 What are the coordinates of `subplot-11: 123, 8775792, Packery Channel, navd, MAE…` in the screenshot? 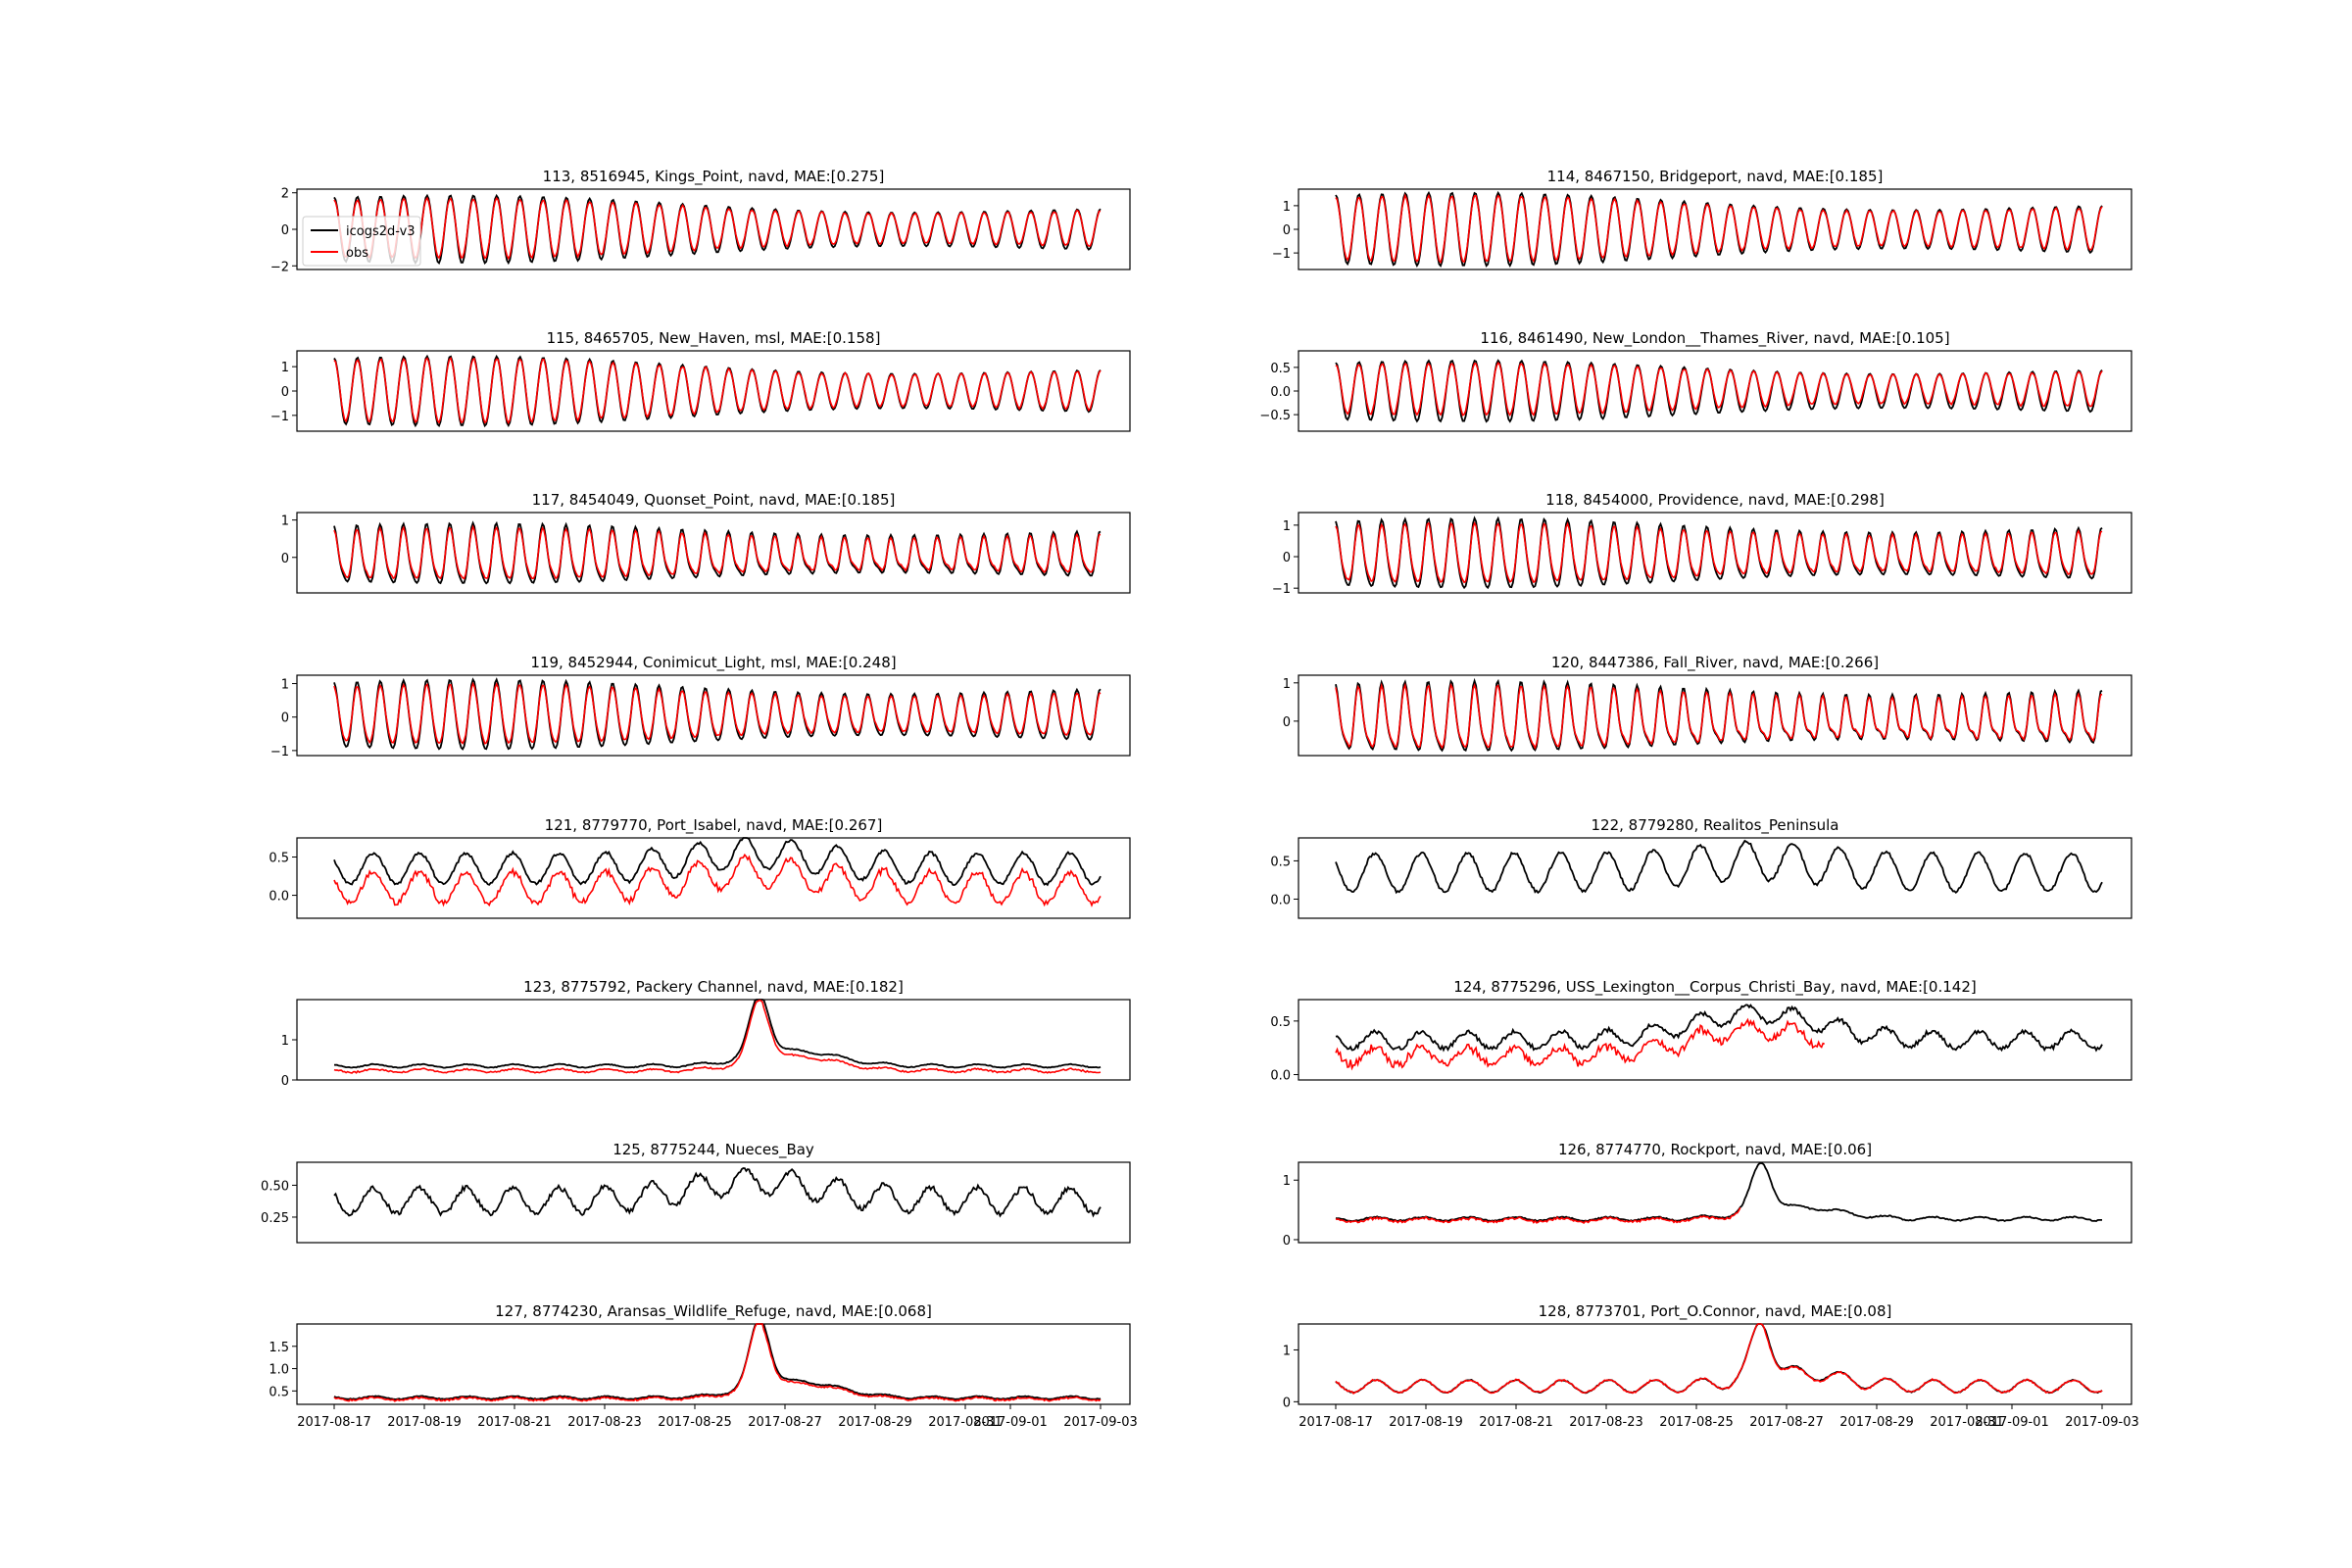 It's located at (706, 1033).